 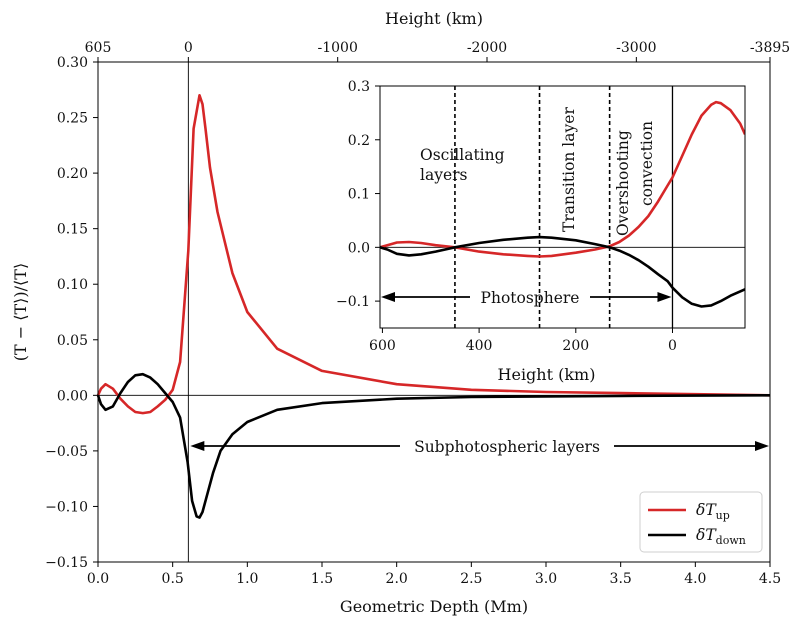 I want to click on x-tick-label: 0.0, so click(x=98, y=579).